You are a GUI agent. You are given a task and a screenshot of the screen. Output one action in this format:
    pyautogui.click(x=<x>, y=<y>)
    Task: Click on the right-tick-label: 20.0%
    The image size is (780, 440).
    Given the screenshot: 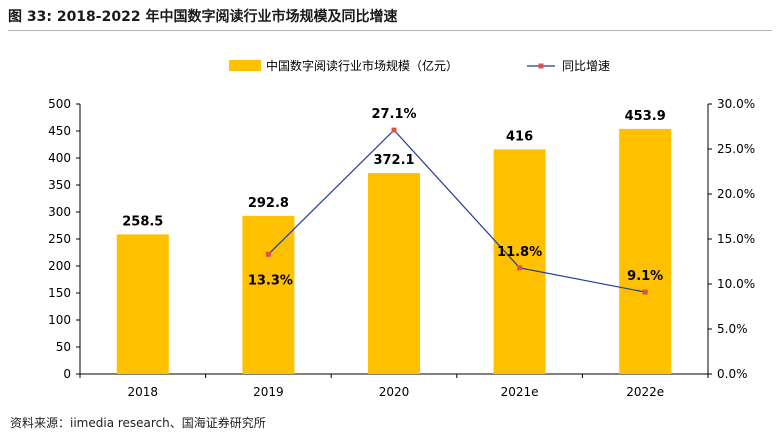 What is the action you would take?
    pyautogui.click(x=736, y=194)
    